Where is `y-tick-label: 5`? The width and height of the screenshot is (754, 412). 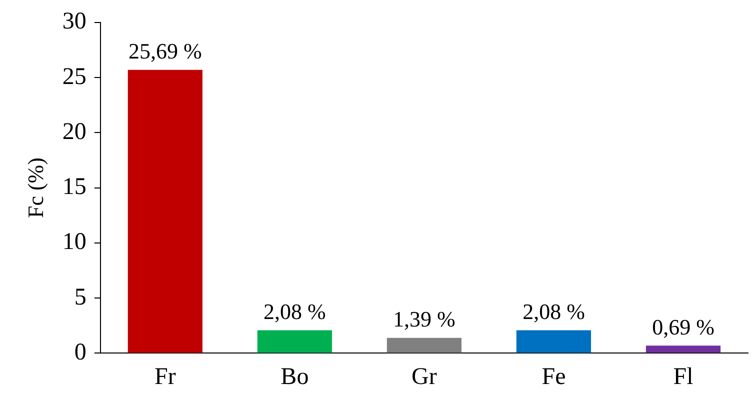 y-tick-label: 5 is located at coordinates (80, 297).